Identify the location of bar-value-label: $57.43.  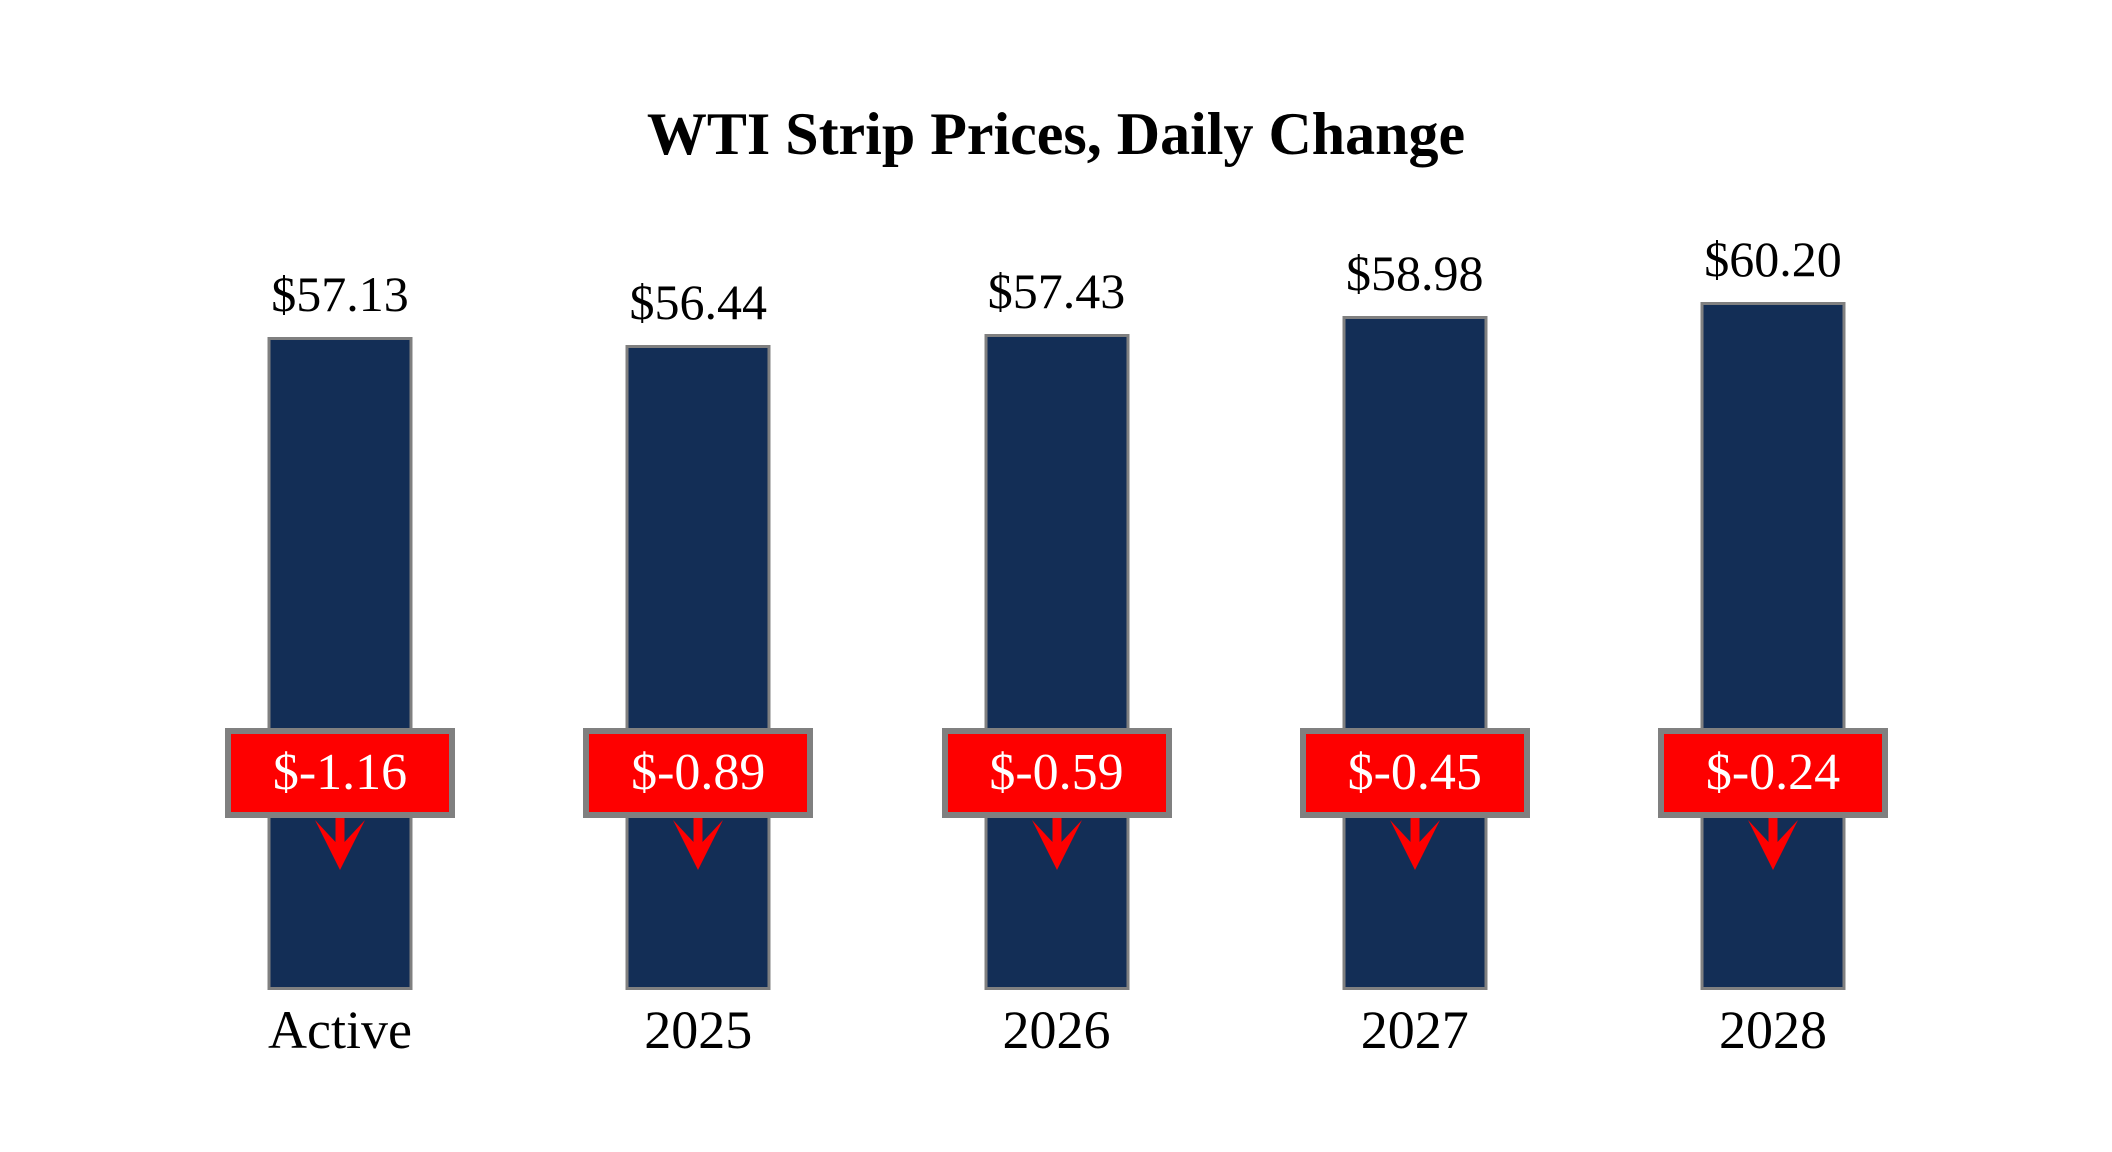
(1056, 291).